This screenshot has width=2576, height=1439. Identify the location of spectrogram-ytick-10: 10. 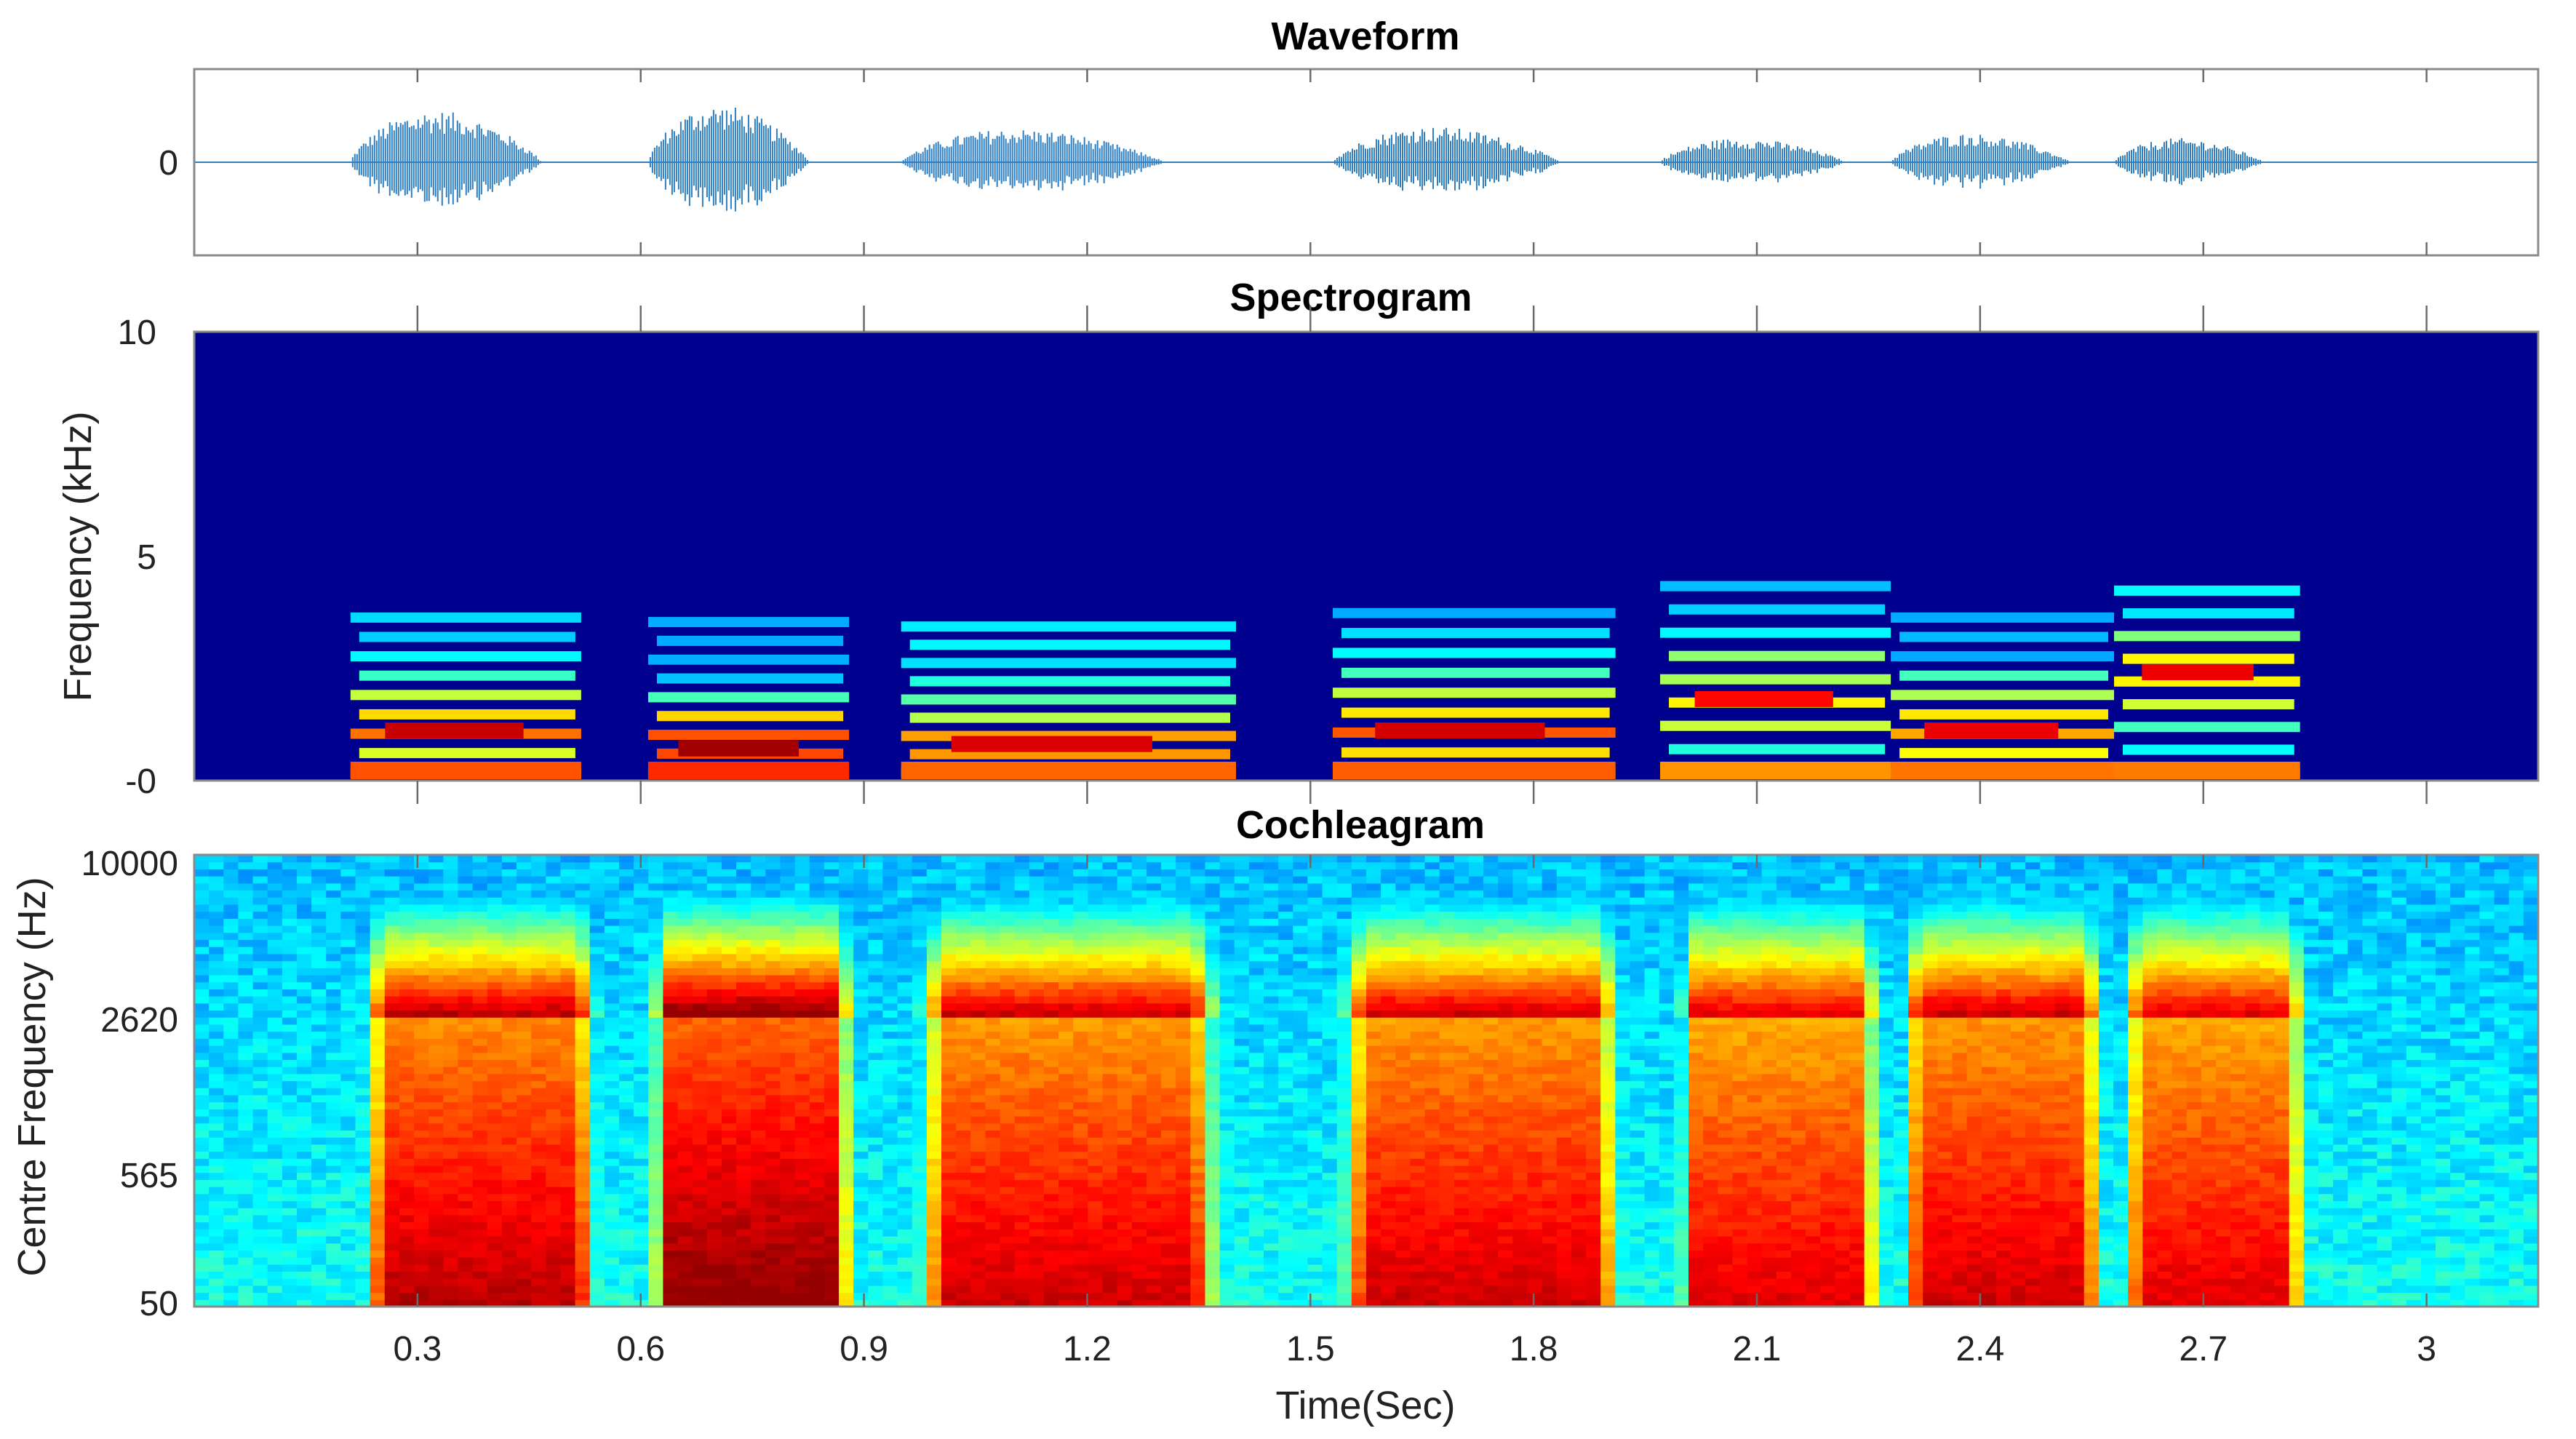
(137, 333).